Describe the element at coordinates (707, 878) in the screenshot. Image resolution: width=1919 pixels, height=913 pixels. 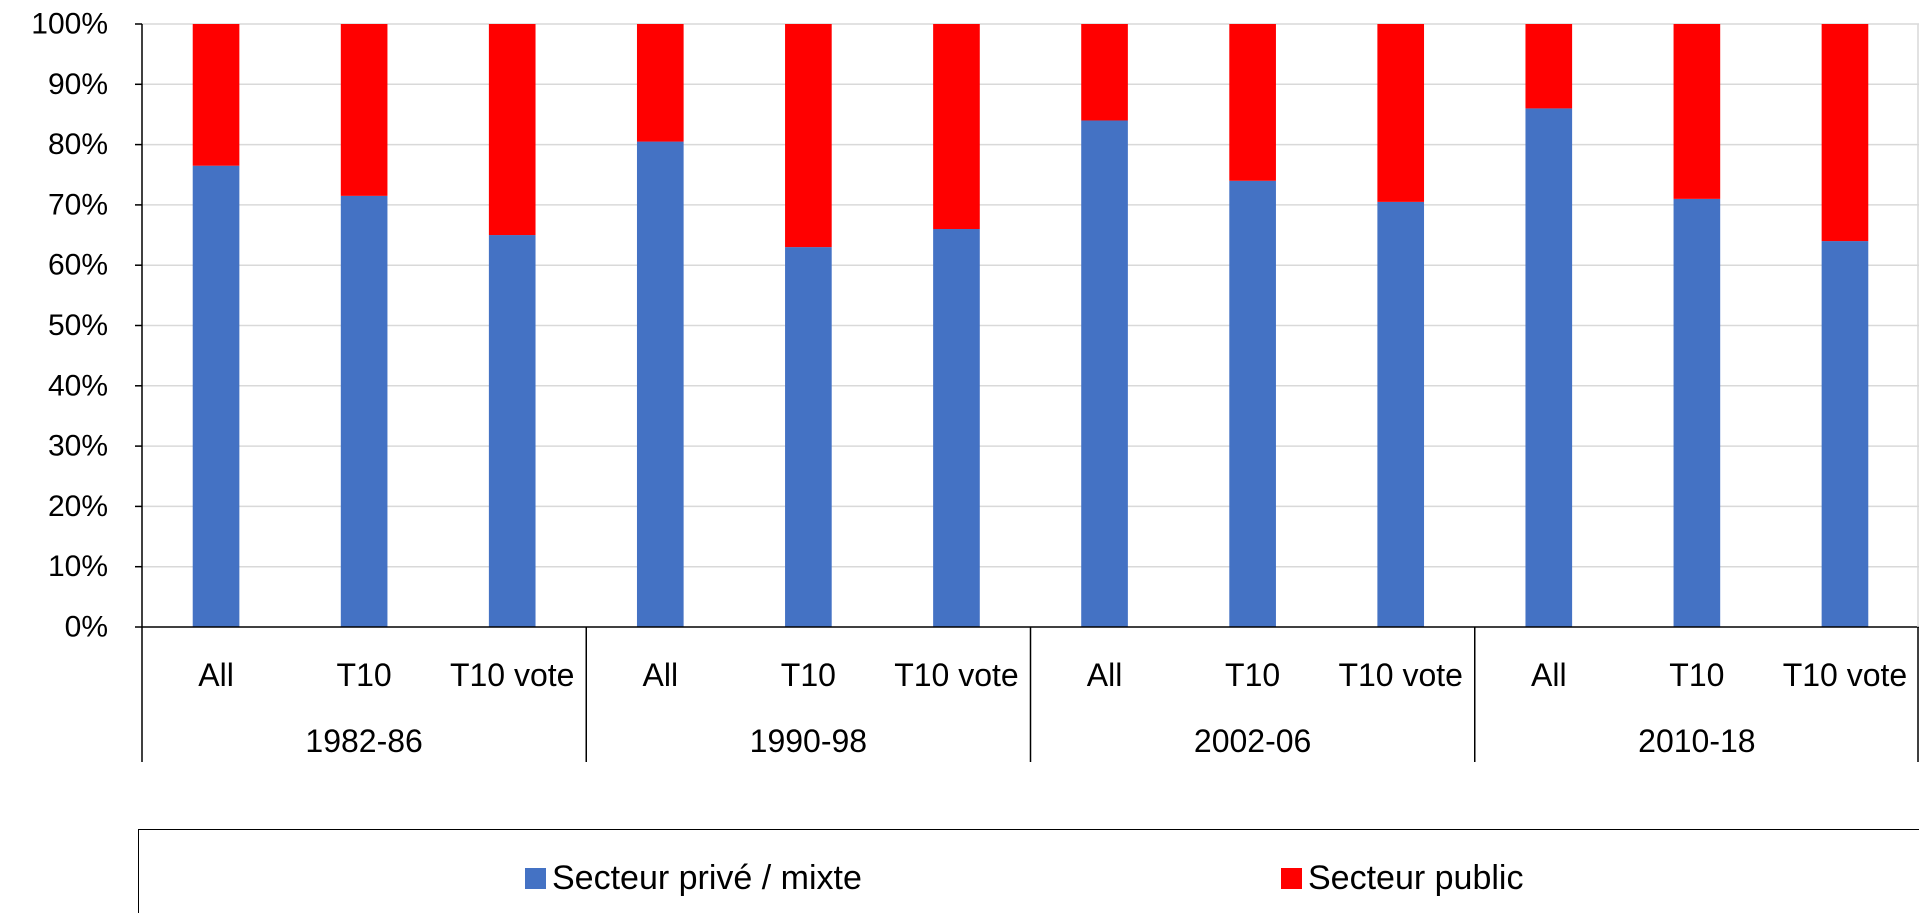
I see `legend-label-private: Secteur privé / mixte` at that location.